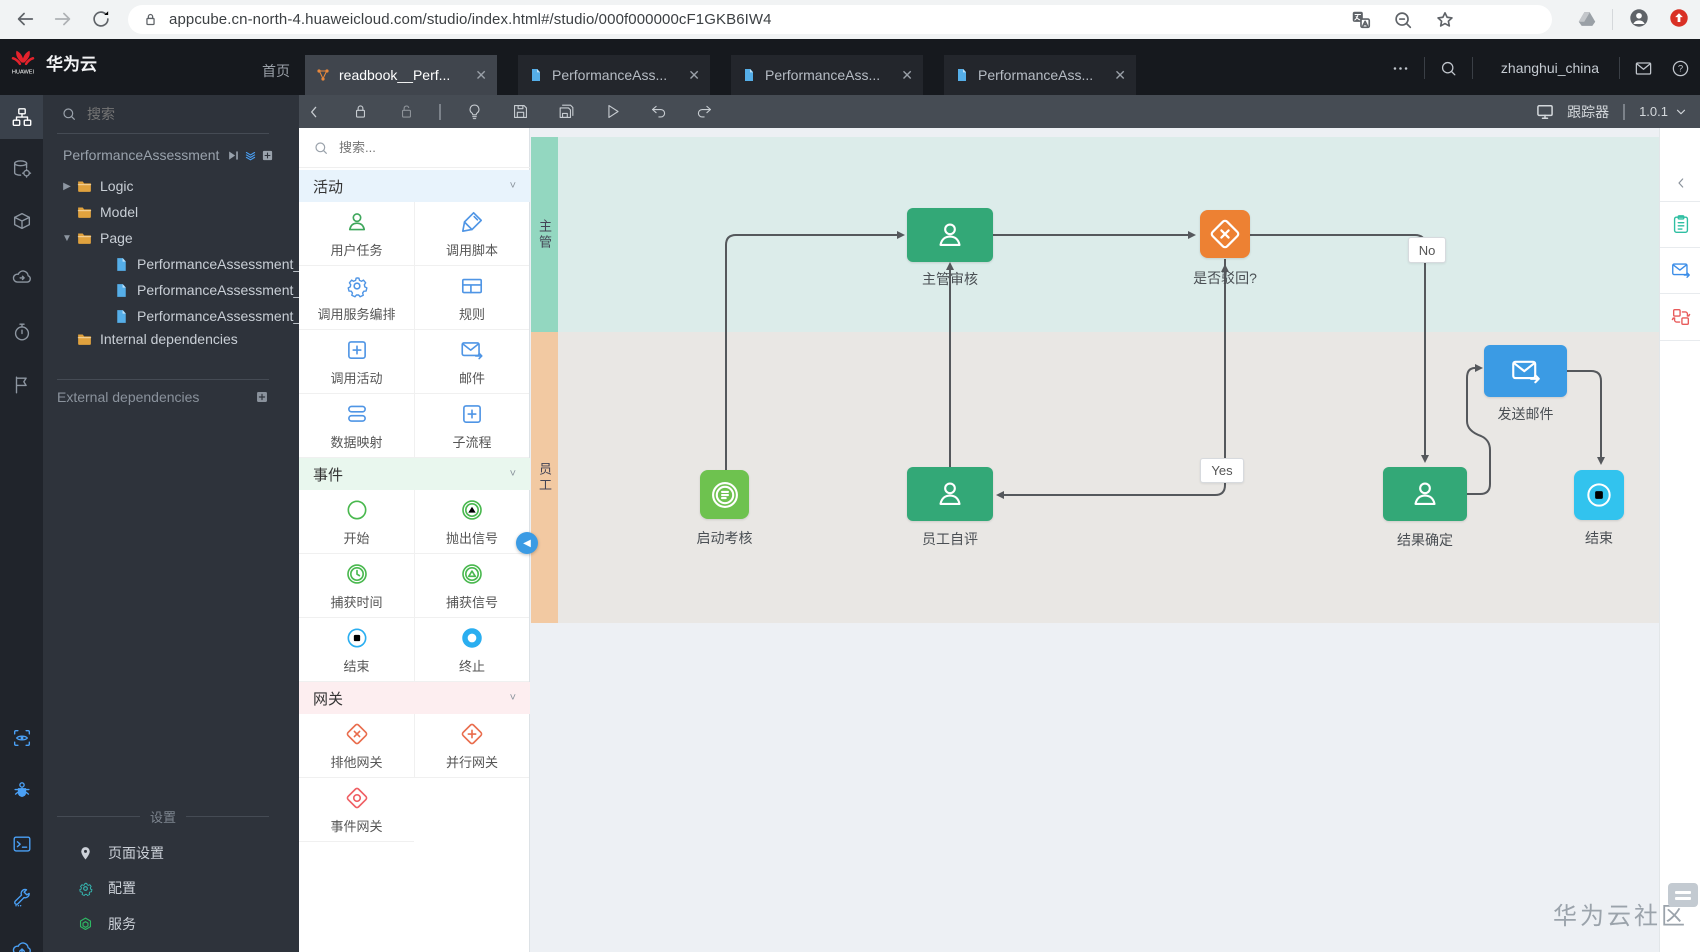 This screenshot has width=1700, height=952. What do you see at coordinates (52, 62) in the screenshot?
I see `brand: HUAWEI 华为云` at bounding box center [52, 62].